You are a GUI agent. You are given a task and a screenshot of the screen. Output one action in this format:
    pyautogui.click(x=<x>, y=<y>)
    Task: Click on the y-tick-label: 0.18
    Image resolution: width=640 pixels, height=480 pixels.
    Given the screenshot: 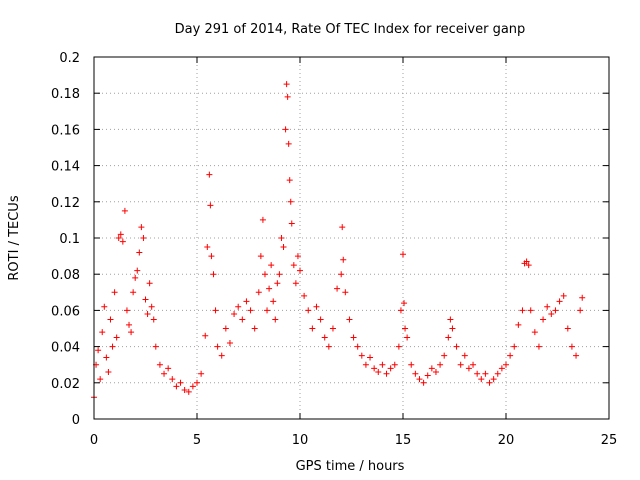 What is the action you would take?
    pyautogui.click(x=65, y=94)
    